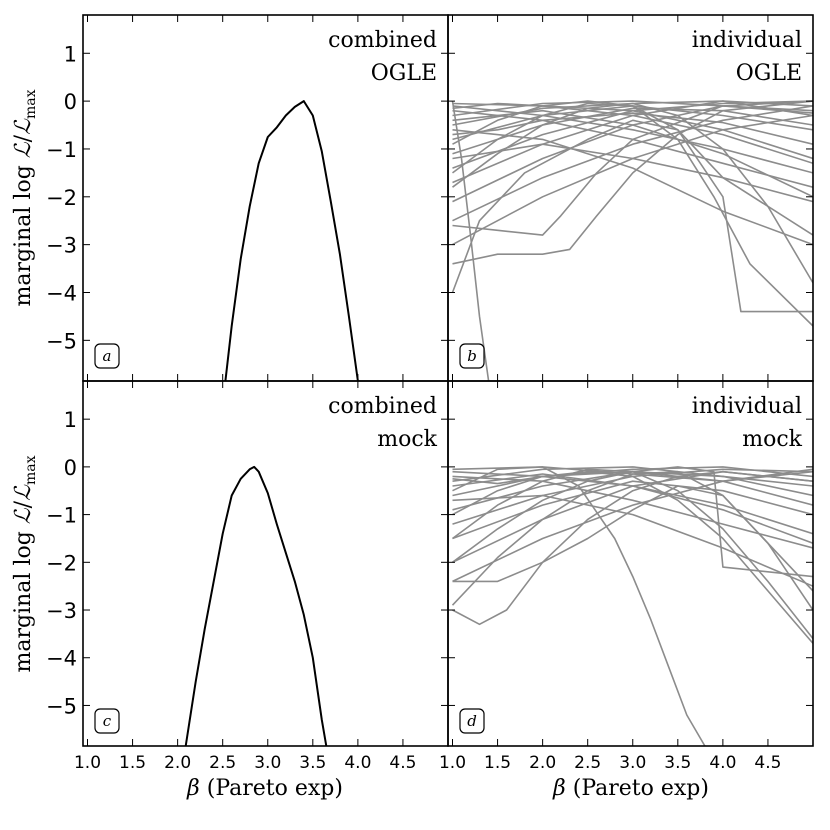  I want to click on series-line-s19, so click(470, 240).